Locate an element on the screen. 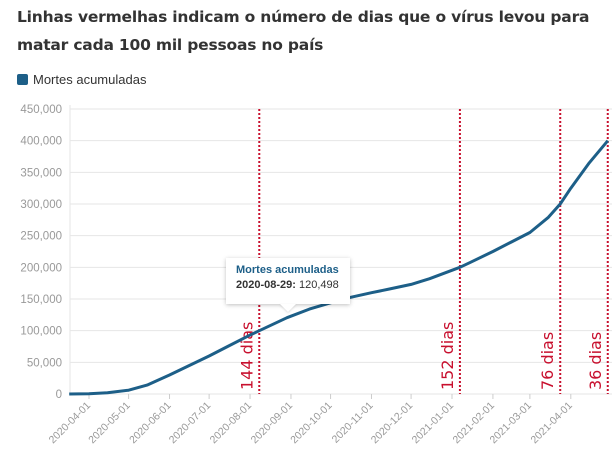 Image resolution: width=612 pixels, height=468 pixels. y-tick-label: 350,000 is located at coordinates (41, 173).